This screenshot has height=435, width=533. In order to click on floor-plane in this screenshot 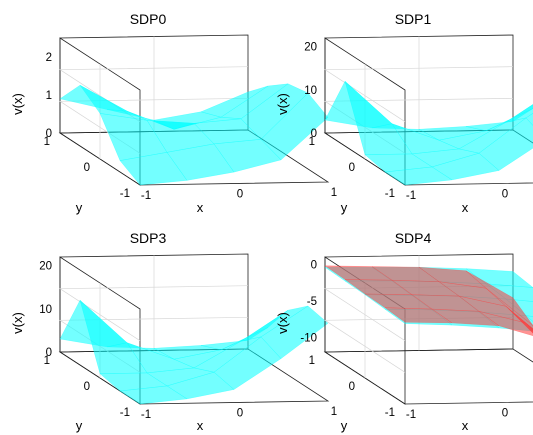, I will do `click(428, 376)`.